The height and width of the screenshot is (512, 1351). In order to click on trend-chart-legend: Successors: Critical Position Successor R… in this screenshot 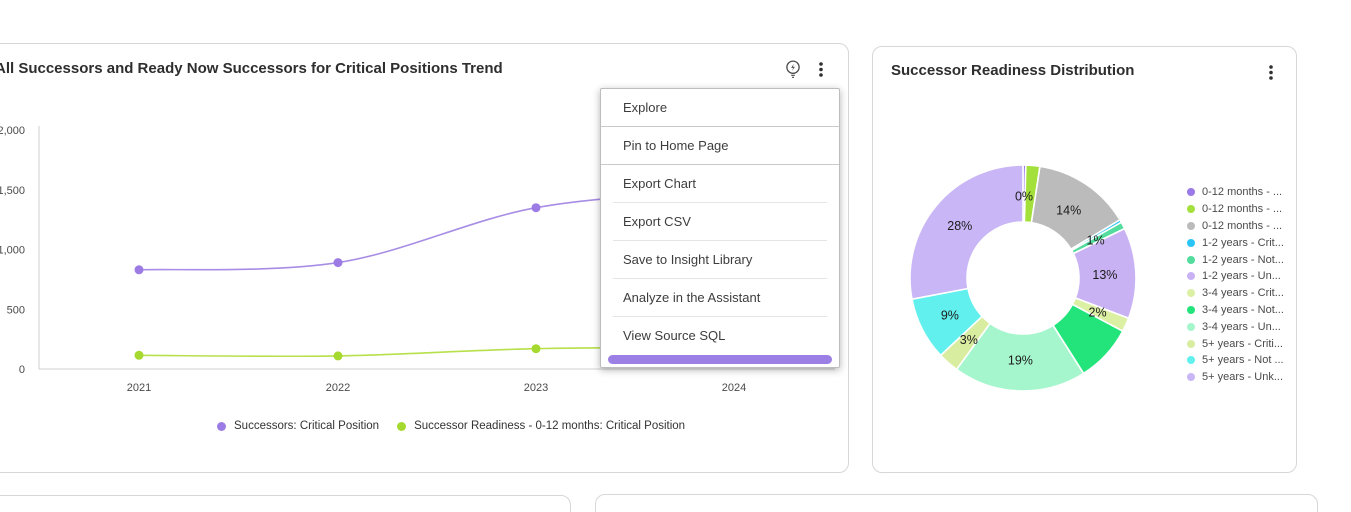, I will do `click(451, 426)`.